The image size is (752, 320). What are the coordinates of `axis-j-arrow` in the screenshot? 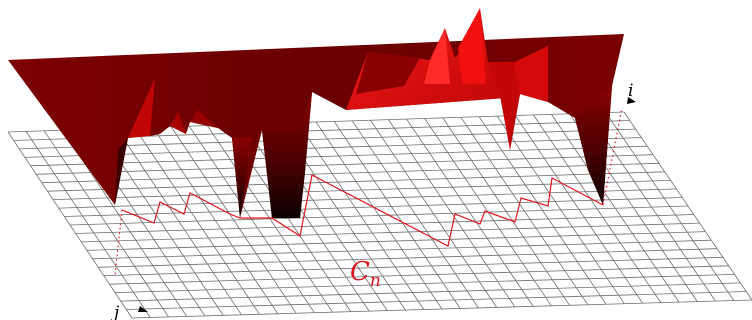 It's located at (143, 309).